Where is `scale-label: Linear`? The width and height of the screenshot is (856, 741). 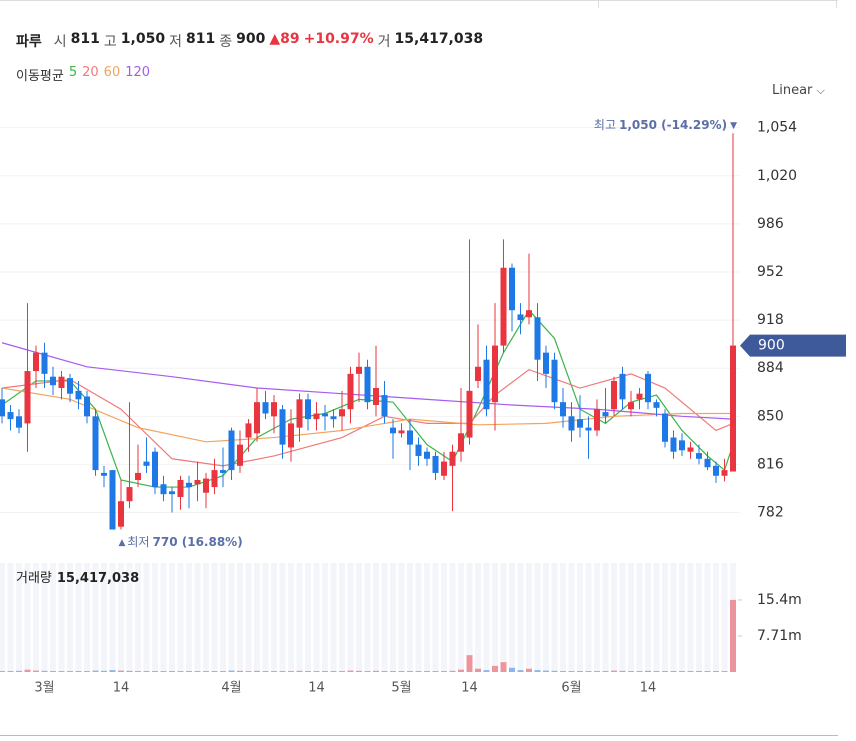
scale-label: Linear is located at coordinates (792, 90).